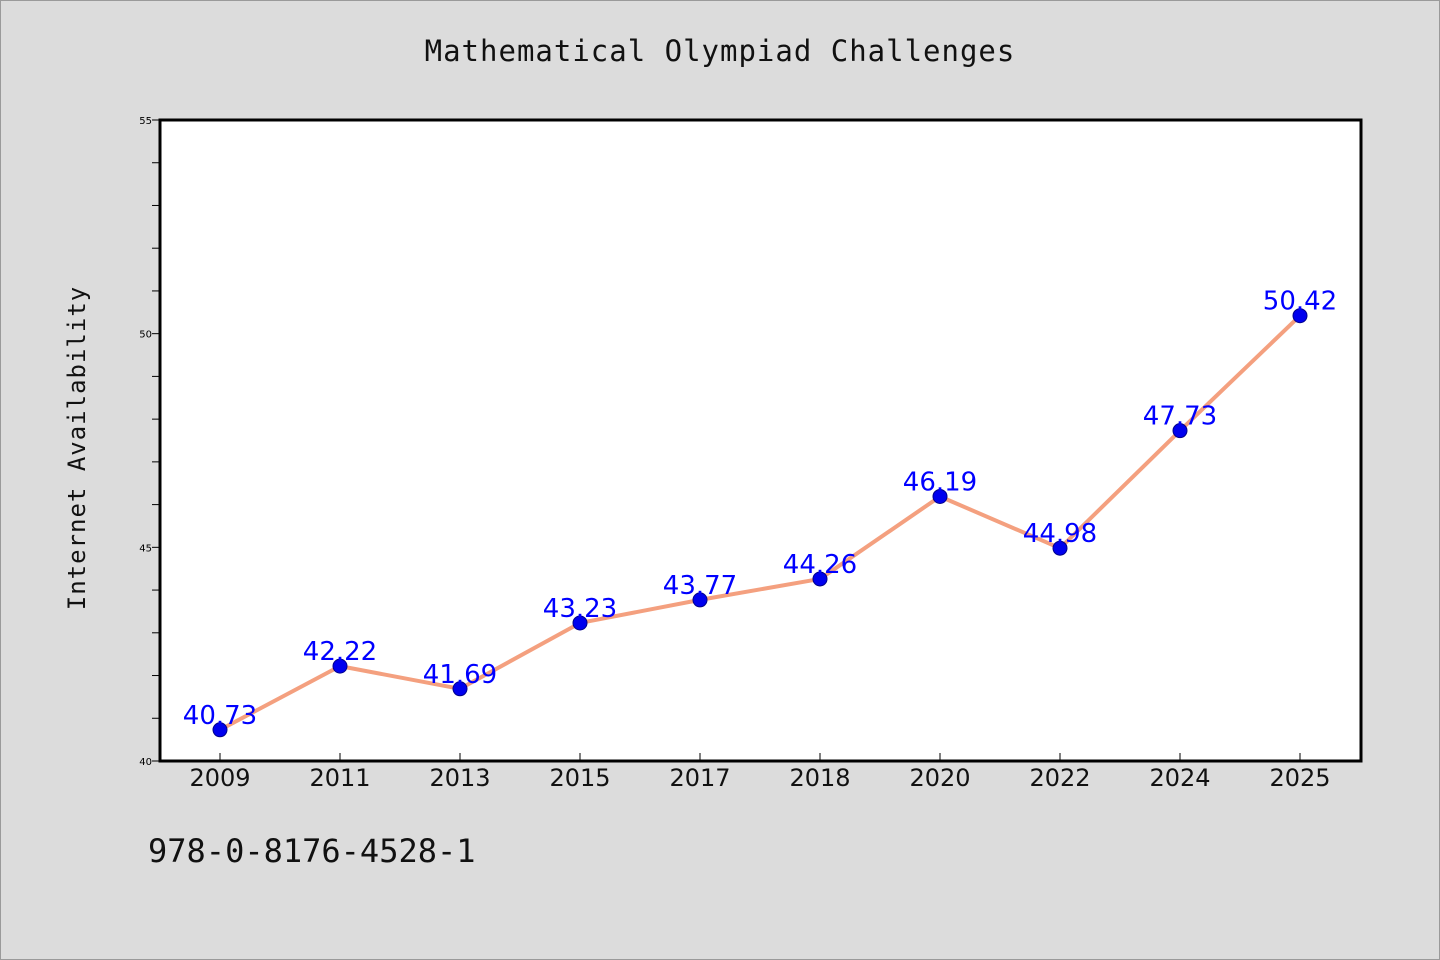  I want to click on y-tick-label: 55, so click(145, 121).